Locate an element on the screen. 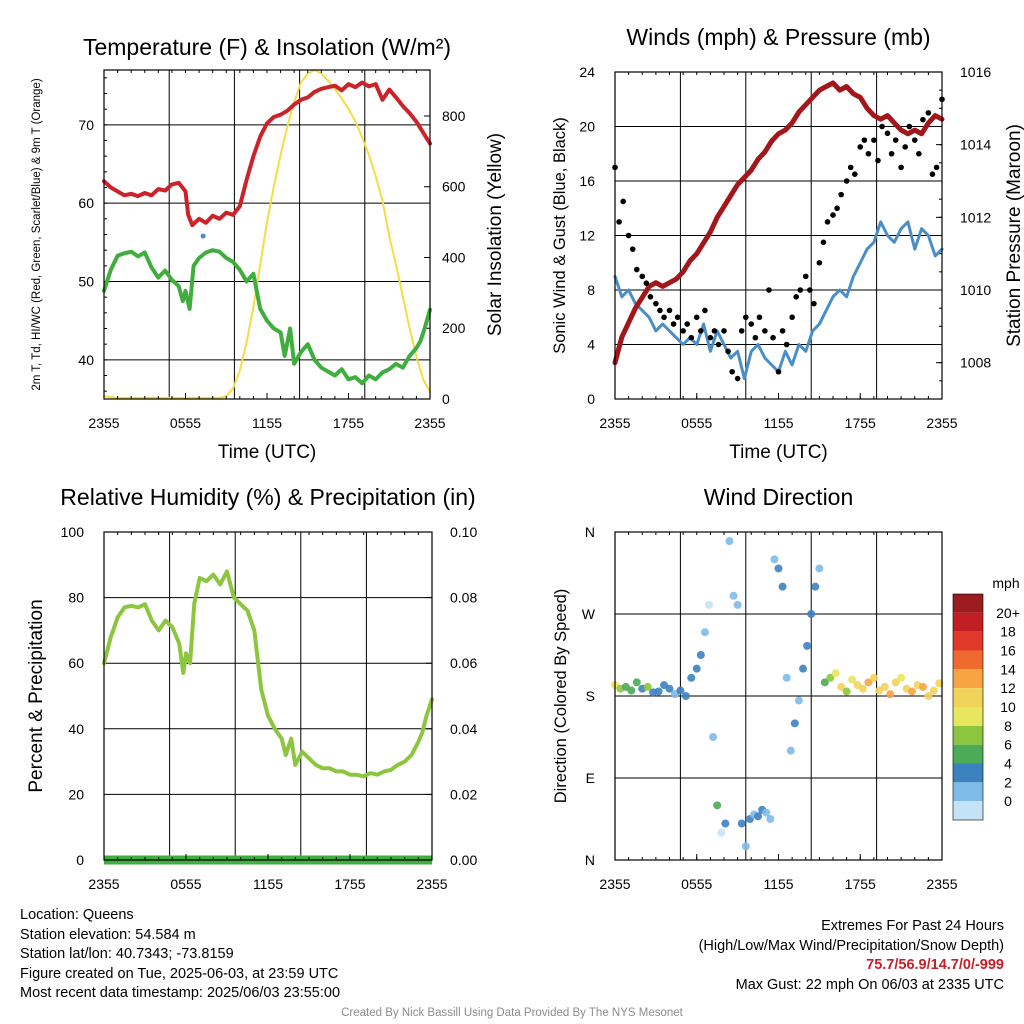 This screenshot has height=1024, width=1024. y2-tick-label: 1014 is located at coordinates (975, 145).